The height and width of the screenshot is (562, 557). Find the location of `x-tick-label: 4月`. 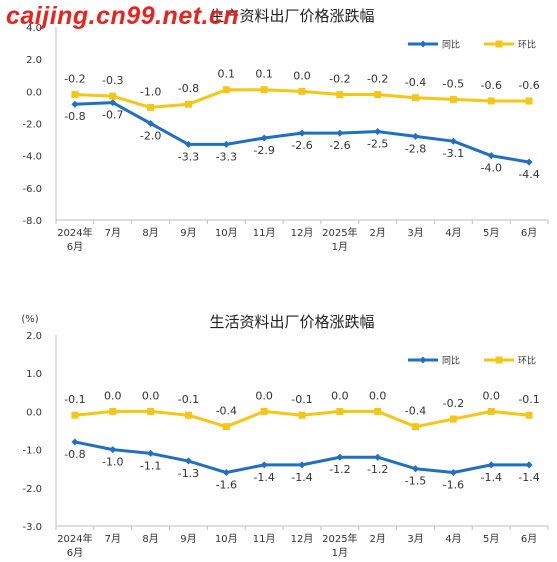

x-tick-label: 4月 is located at coordinates (453, 233).